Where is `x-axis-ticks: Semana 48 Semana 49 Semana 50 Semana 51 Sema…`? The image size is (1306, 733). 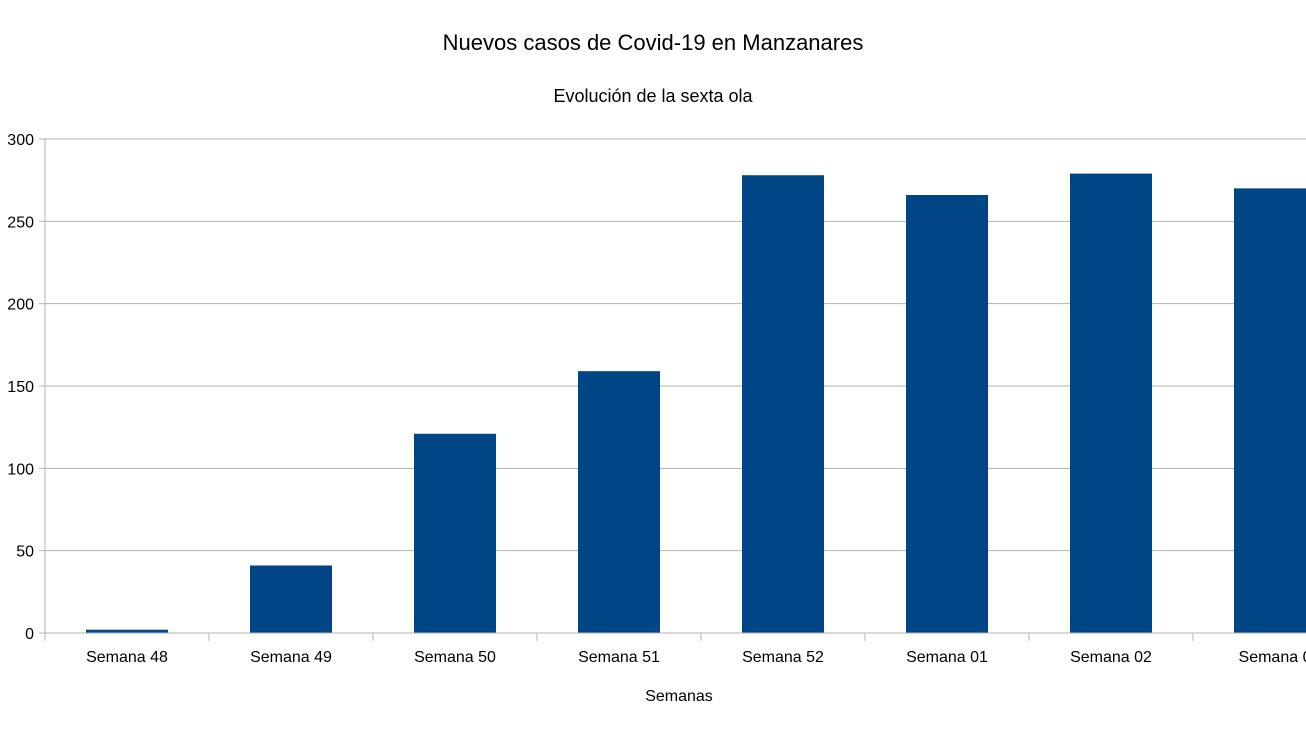
x-axis-ticks: Semana 48 Semana 49 Semana 50 Semana 51 Sema… is located at coordinates (675, 649).